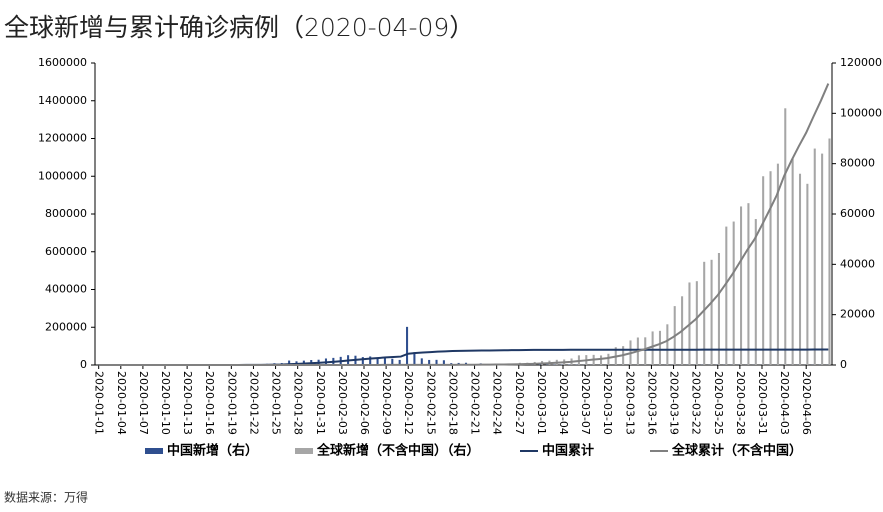 The height and width of the screenshot is (512, 883). I want to click on x-tick-label: 2020-02-12, so click(408, 403).